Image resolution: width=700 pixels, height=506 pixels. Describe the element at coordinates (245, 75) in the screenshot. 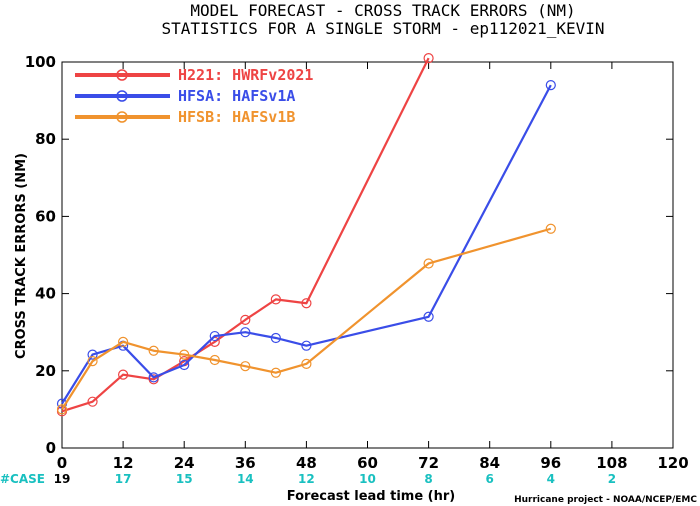

I see `legend-entry: H221: HWRFv2021` at that location.